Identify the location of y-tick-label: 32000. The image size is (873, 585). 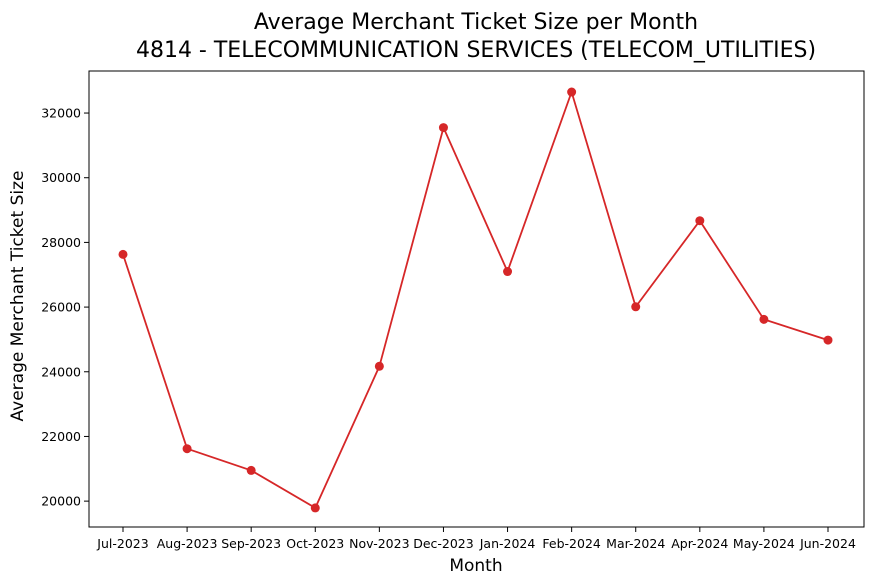
(61, 113).